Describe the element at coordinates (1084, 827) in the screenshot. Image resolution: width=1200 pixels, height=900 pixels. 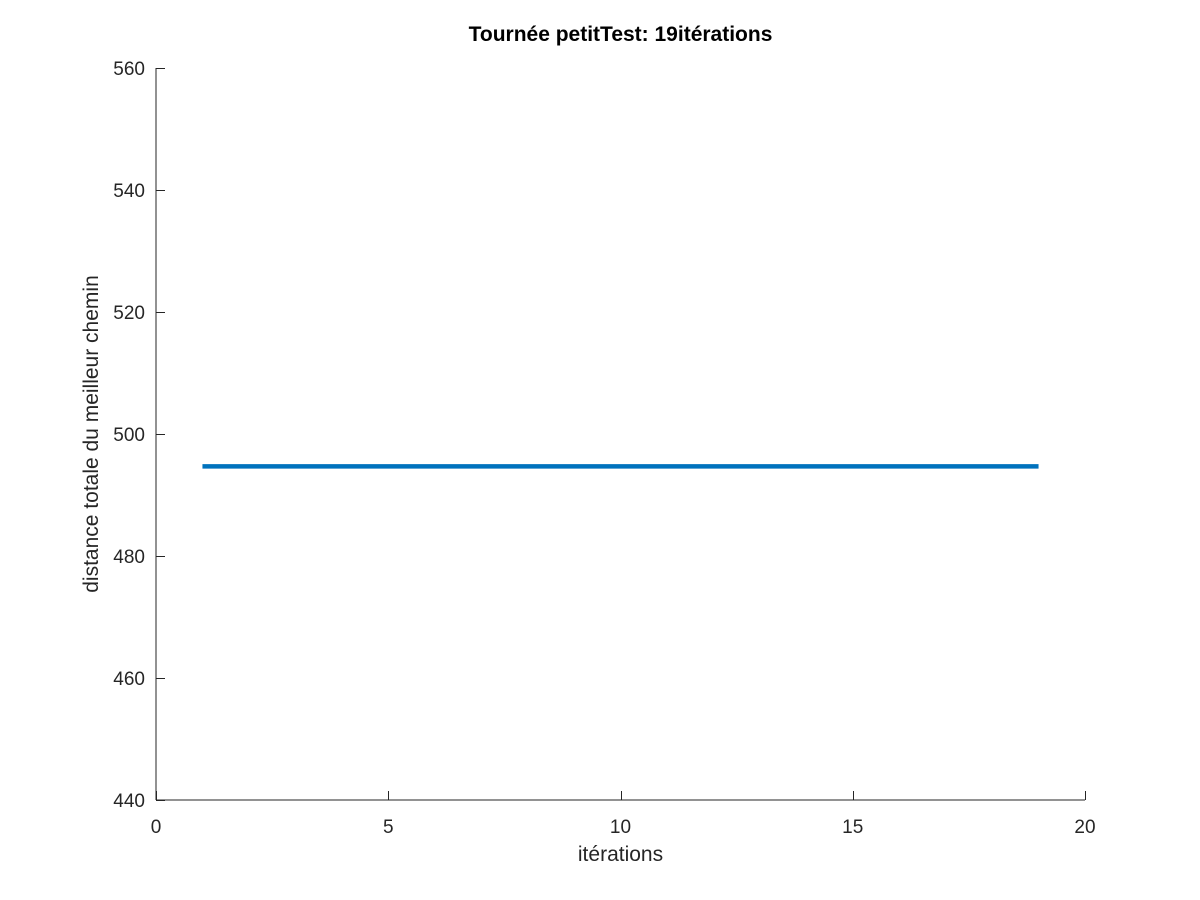
I see `x-tick-label: 20` at that location.